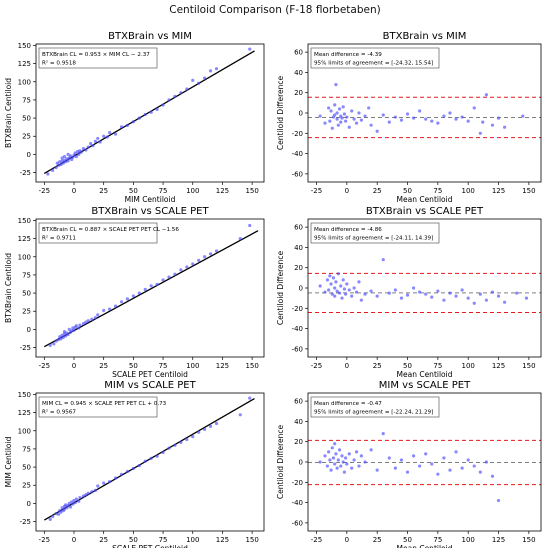  I want to click on y-tick-label: 150, so click(24, 46).